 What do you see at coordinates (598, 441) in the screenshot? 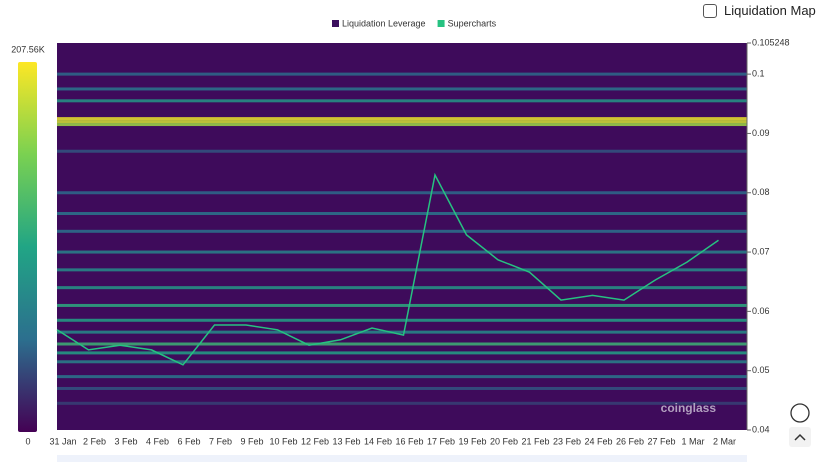
I see `x-tick-label: 24 Feb` at bounding box center [598, 441].